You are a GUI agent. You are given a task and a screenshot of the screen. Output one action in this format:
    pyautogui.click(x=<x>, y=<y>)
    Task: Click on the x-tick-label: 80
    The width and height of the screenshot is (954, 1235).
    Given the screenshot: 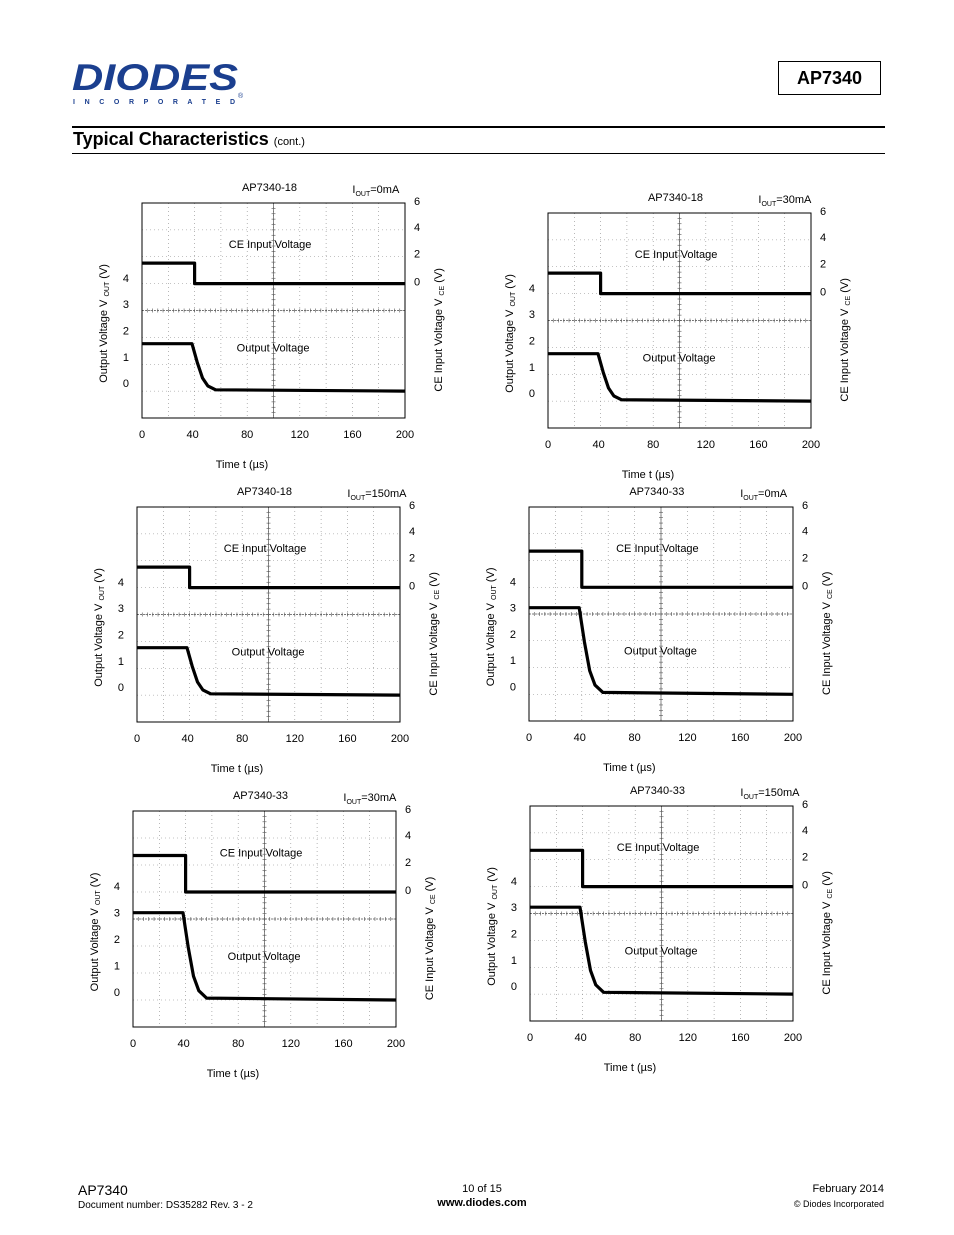 What is the action you would take?
    pyautogui.click(x=635, y=1038)
    